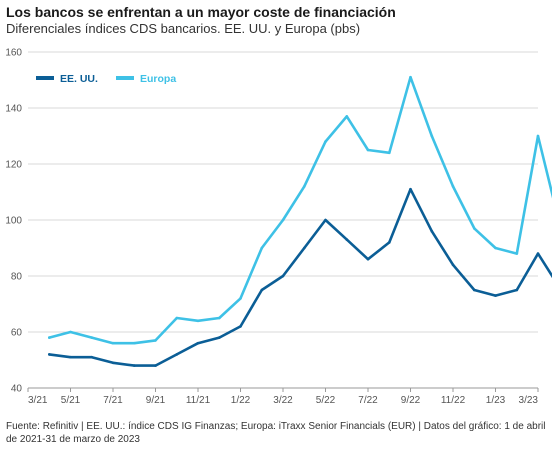  What do you see at coordinates (411, 400) in the screenshot?
I see `x-tick-label: 9/22` at bounding box center [411, 400].